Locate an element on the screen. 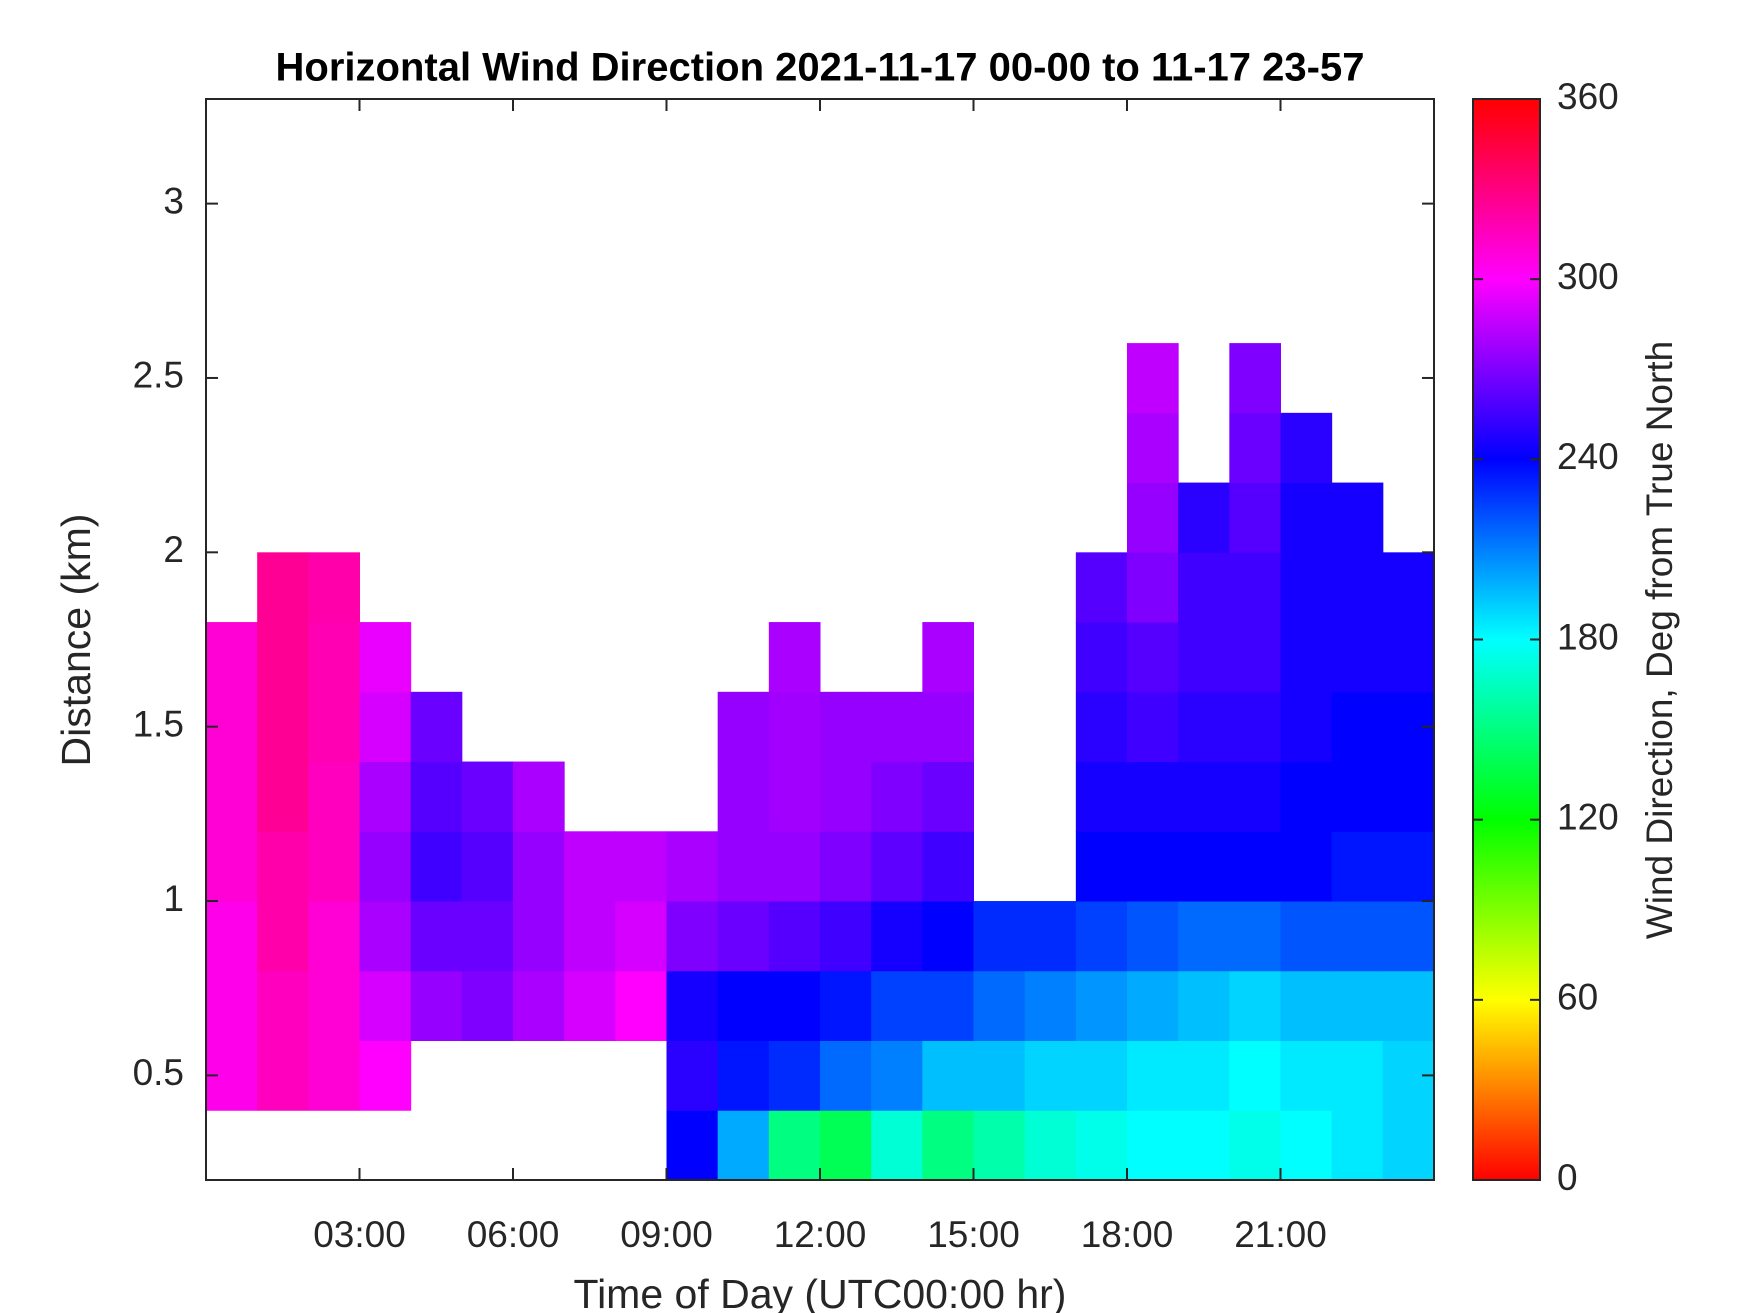 The width and height of the screenshot is (1750, 1313). colorbar is located at coordinates (1506, 639).